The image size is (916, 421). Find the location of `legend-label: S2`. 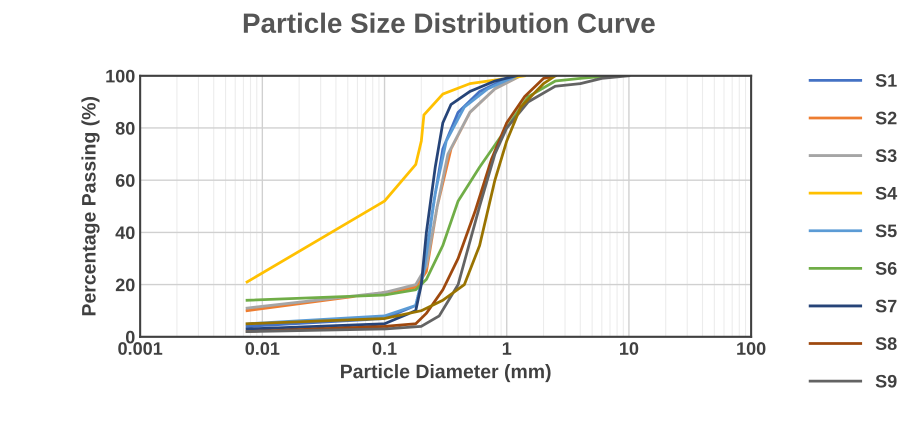

legend-label: S2 is located at coordinates (886, 118).